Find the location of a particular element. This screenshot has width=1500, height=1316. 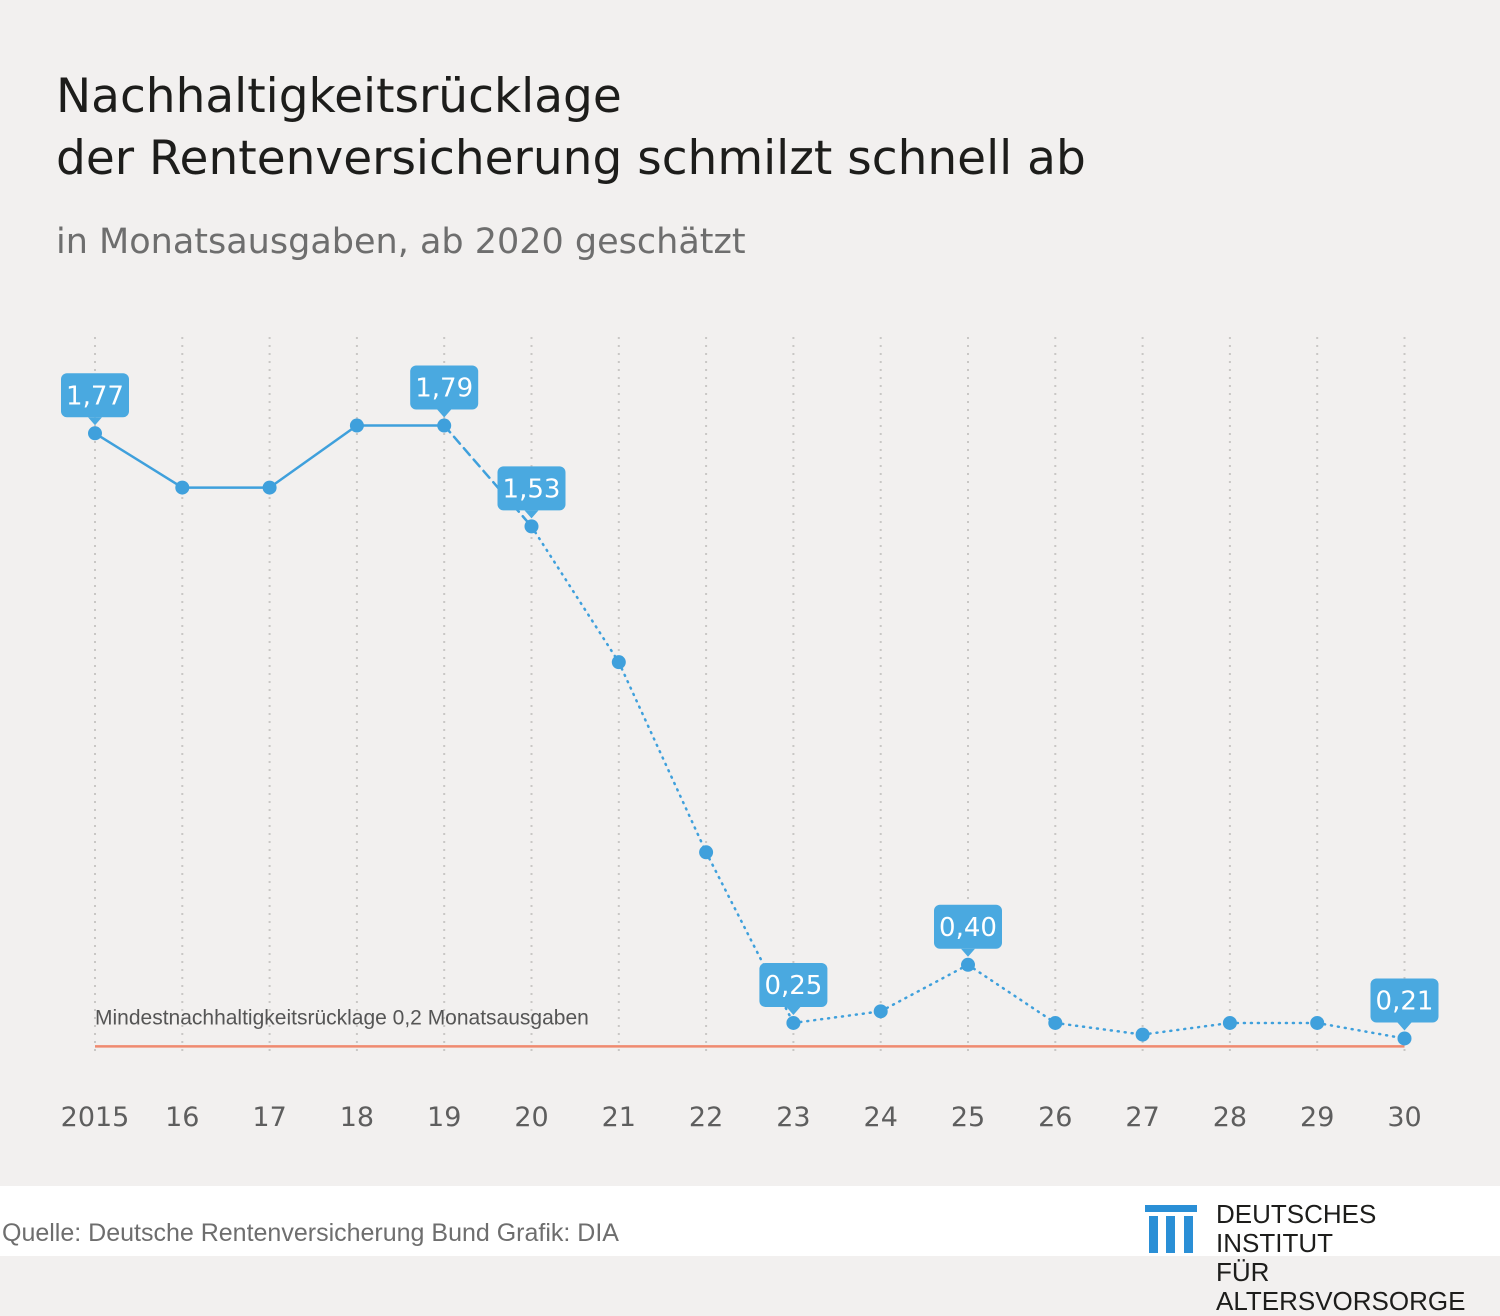

value-label-15: 0,21 is located at coordinates (1405, 1001).